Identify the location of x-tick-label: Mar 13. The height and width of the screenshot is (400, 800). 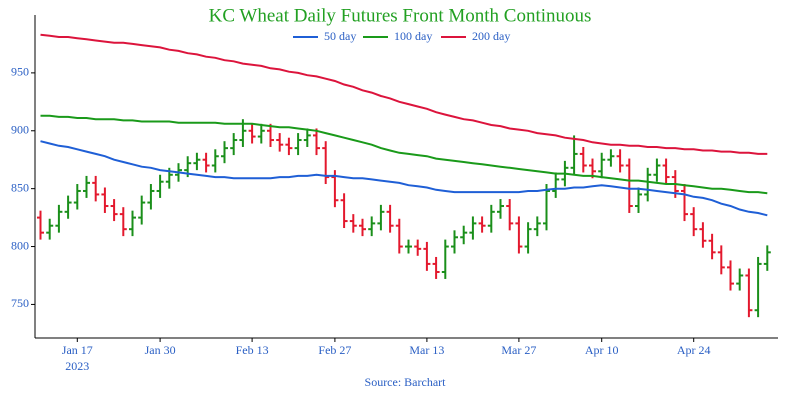
(426, 350).